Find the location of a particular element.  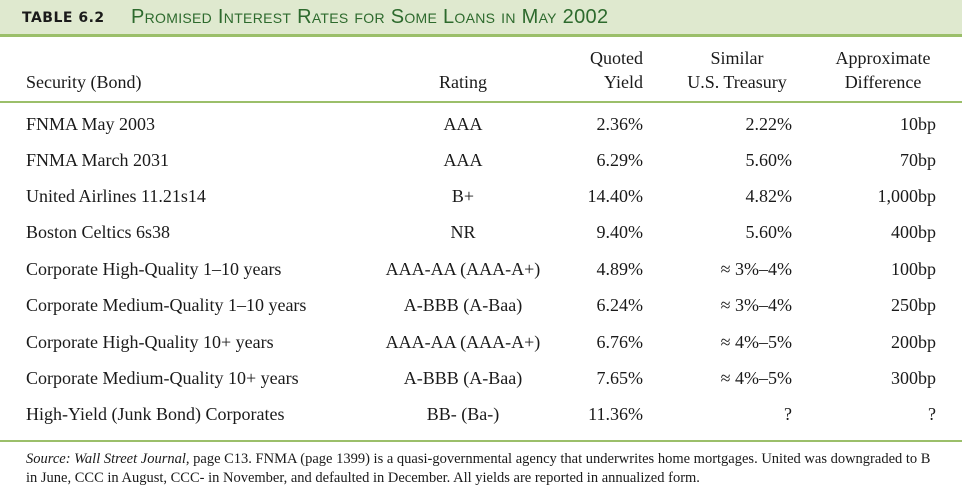

table-row: Boston Celtics 6s38 NR 9.40% 5.60% 400bp is located at coordinates (481, 234).